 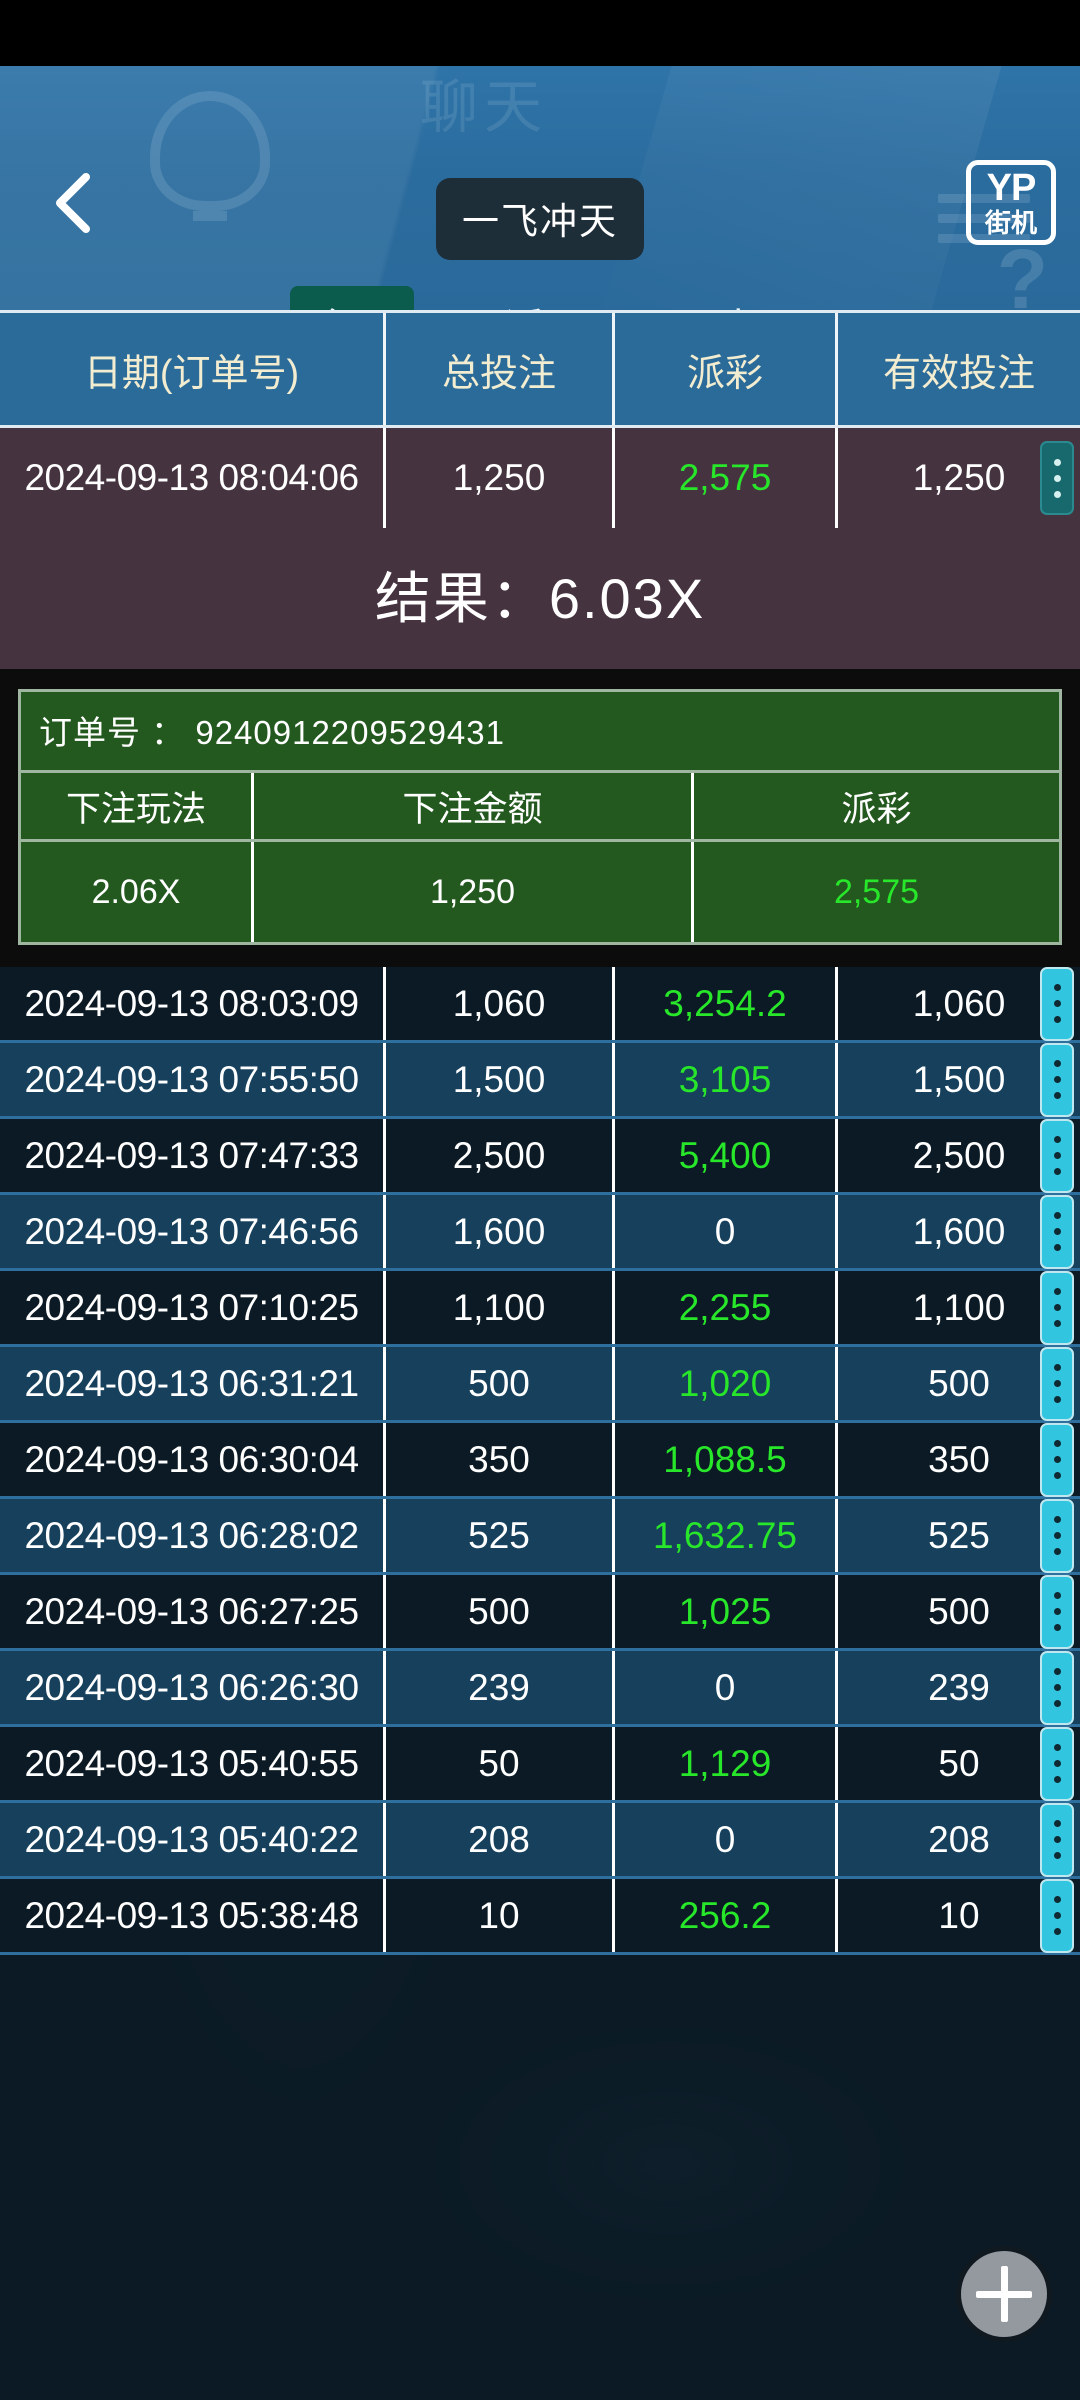 What do you see at coordinates (135, 809) in the screenshot?
I see `detail-col-playtype: 下注玩法` at bounding box center [135, 809].